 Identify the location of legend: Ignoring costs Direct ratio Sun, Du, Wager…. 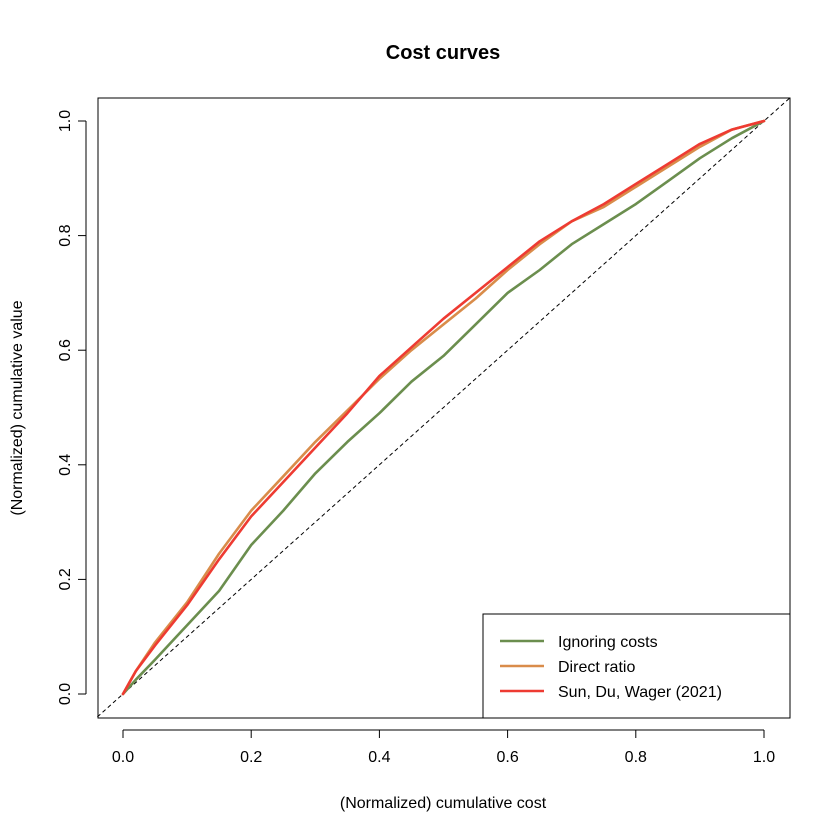
(636, 666).